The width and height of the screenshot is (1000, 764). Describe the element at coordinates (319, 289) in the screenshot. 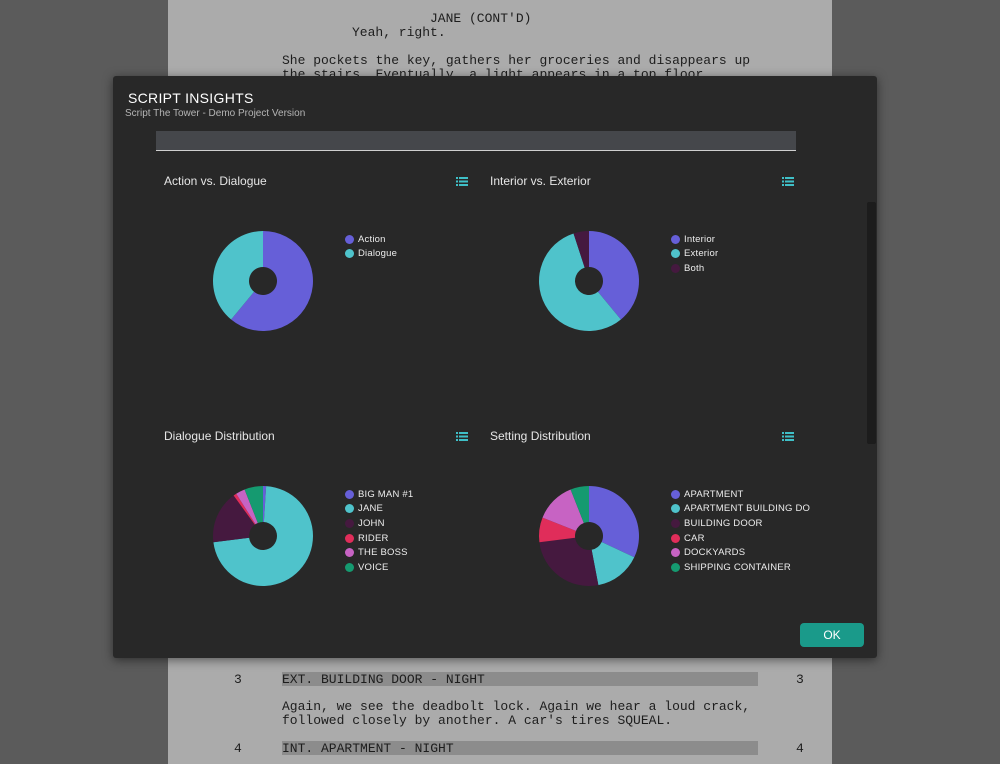

I see `chart-panel-action-dialogue: Action vs. Dialogue Action Dialogue` at that location.